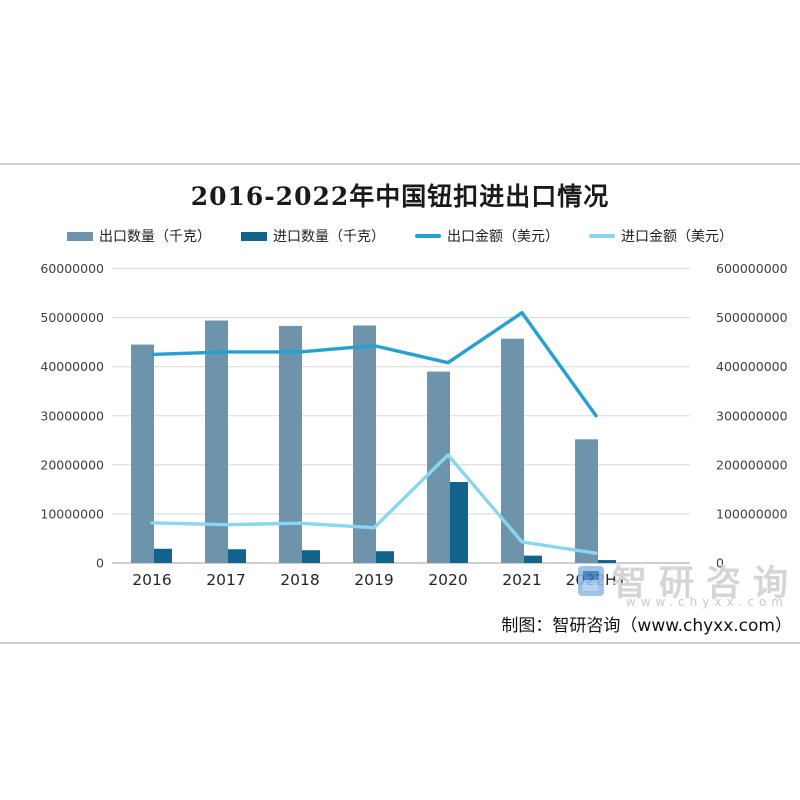  Describe the element at coordinates (459, 522) in the screenshot. I see `import-qty-bar-2020` at that location.